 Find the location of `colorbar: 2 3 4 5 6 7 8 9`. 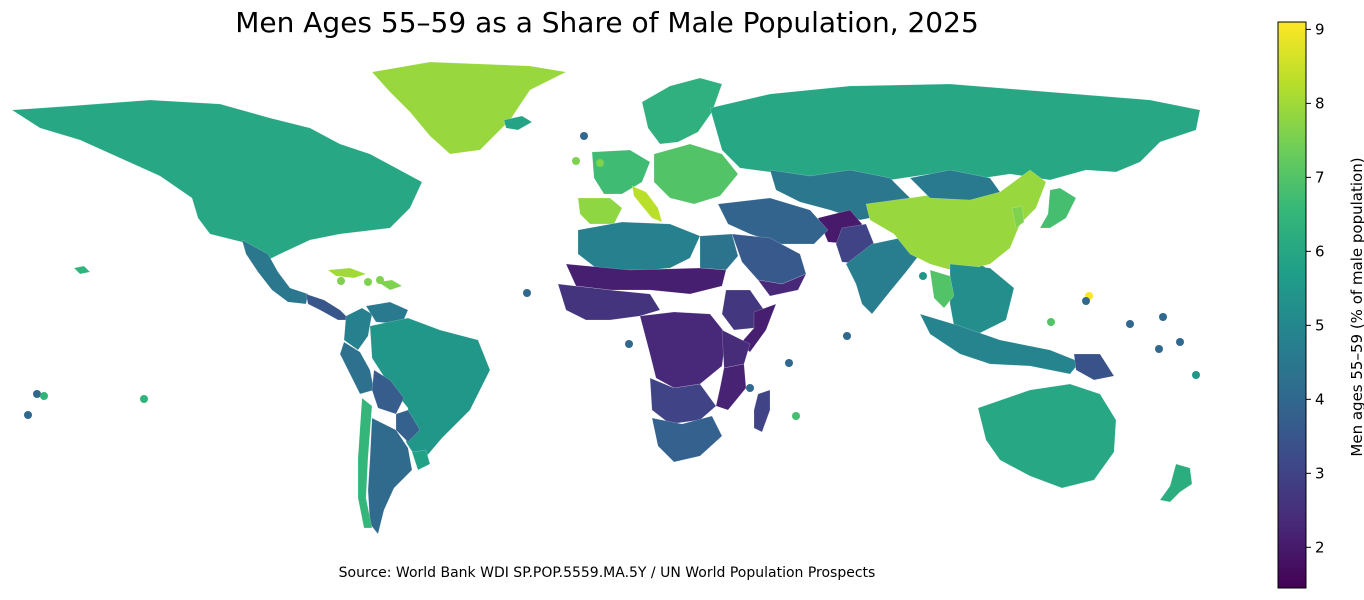

colorbar: 2 3 4 5 6 7 8 9 is located at coordinates (1301, 304).